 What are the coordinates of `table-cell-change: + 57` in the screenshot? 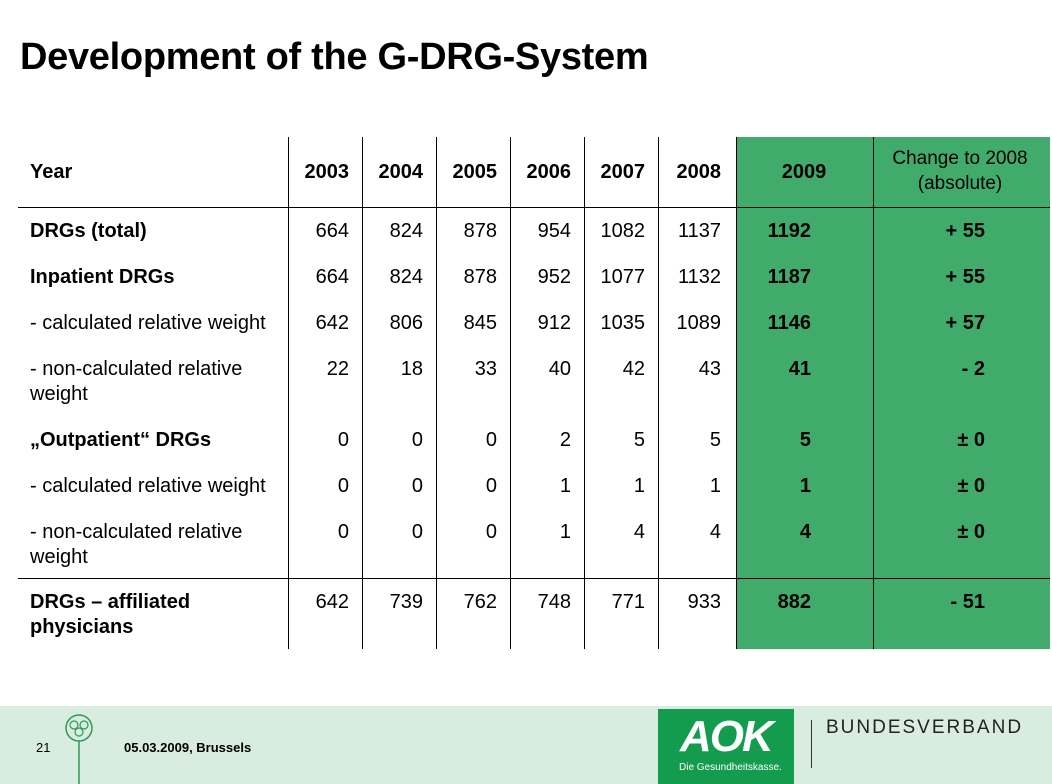 It's located at (965, 323).